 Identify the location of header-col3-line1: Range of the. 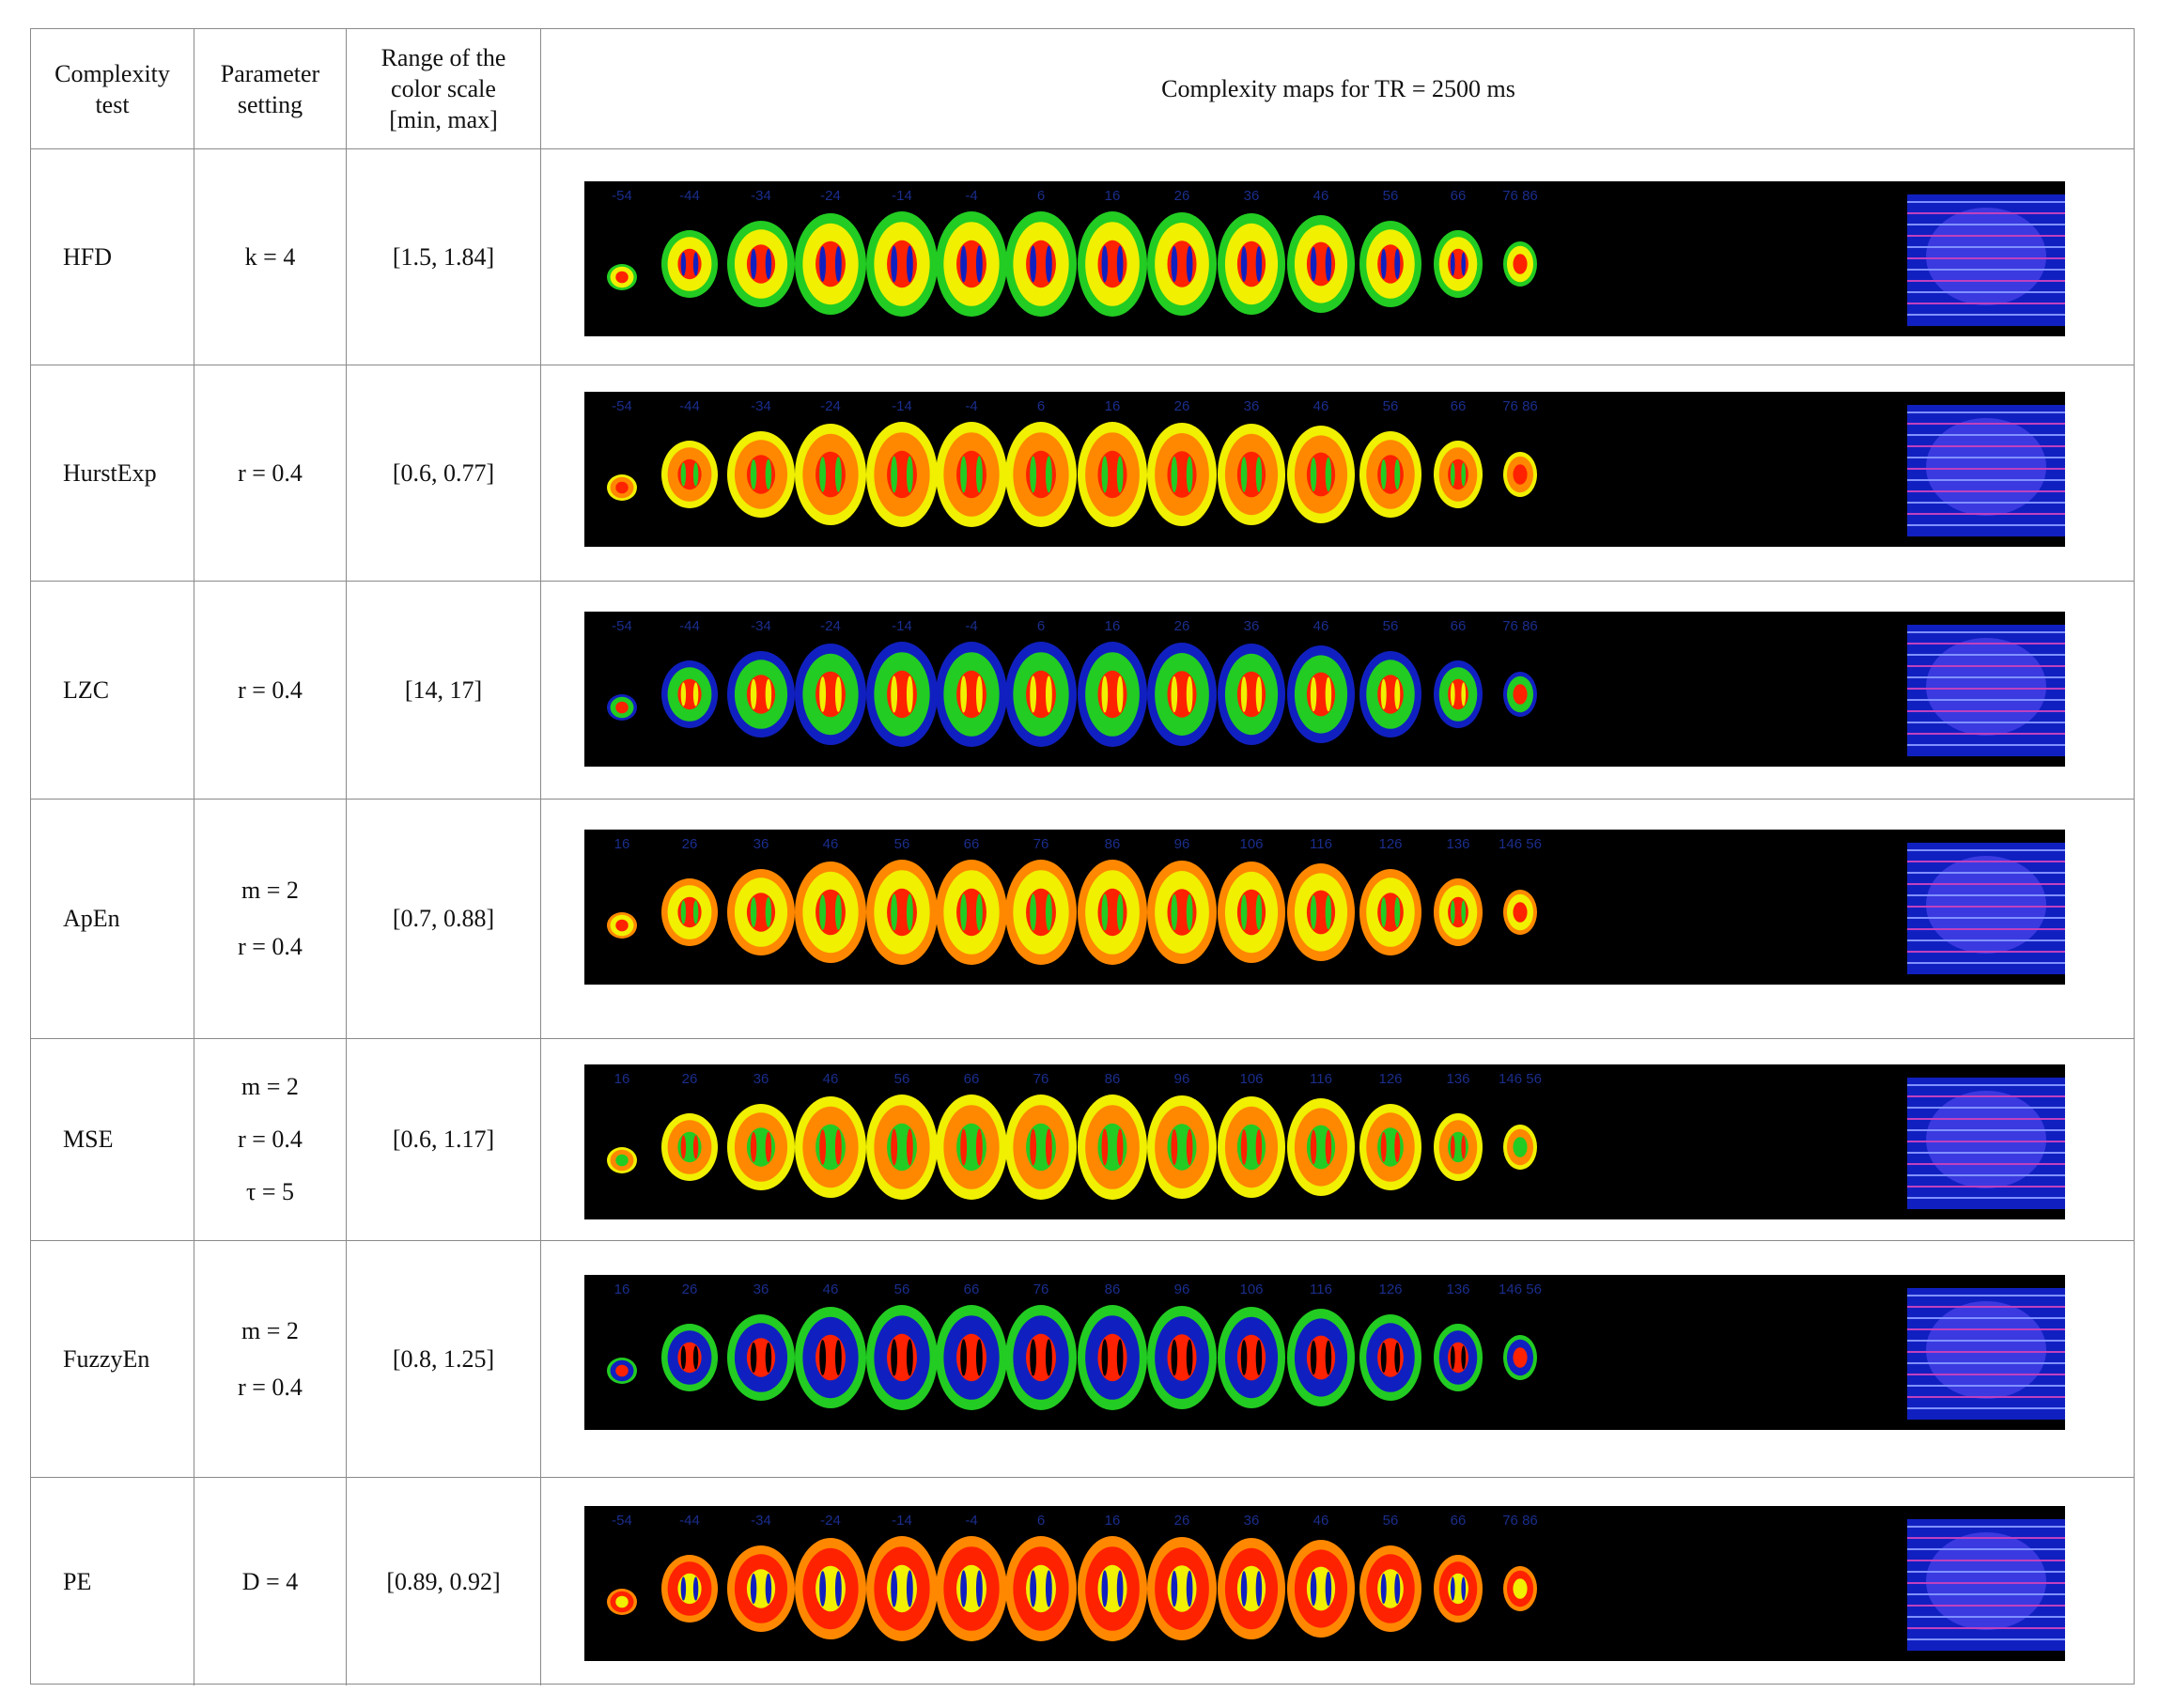
(444, 57).